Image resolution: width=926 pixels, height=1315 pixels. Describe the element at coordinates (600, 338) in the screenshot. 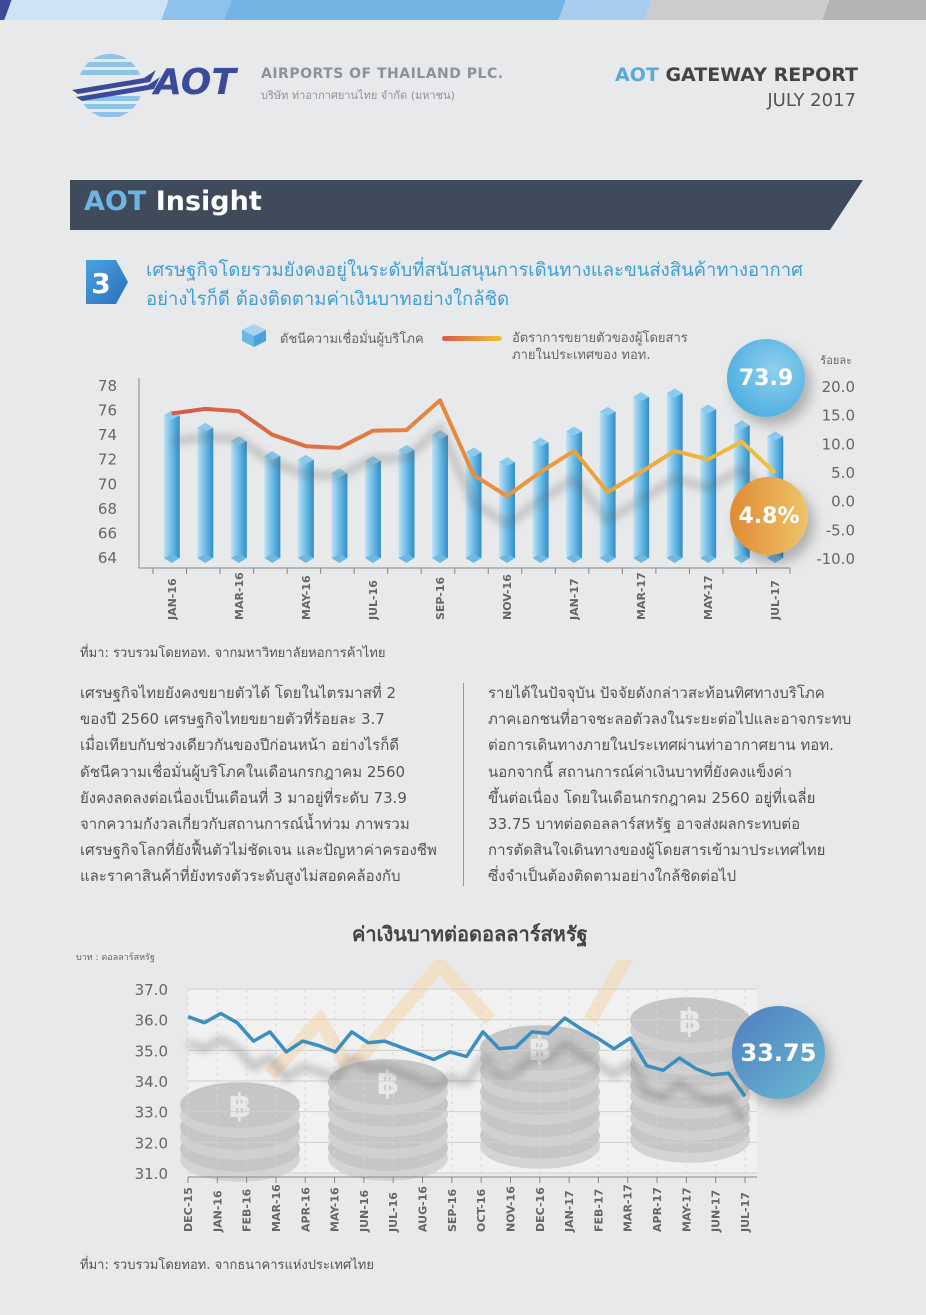

I see `legend-line-label-1: อัตราการขยายตัวของผู้โดยสาร` at that location.